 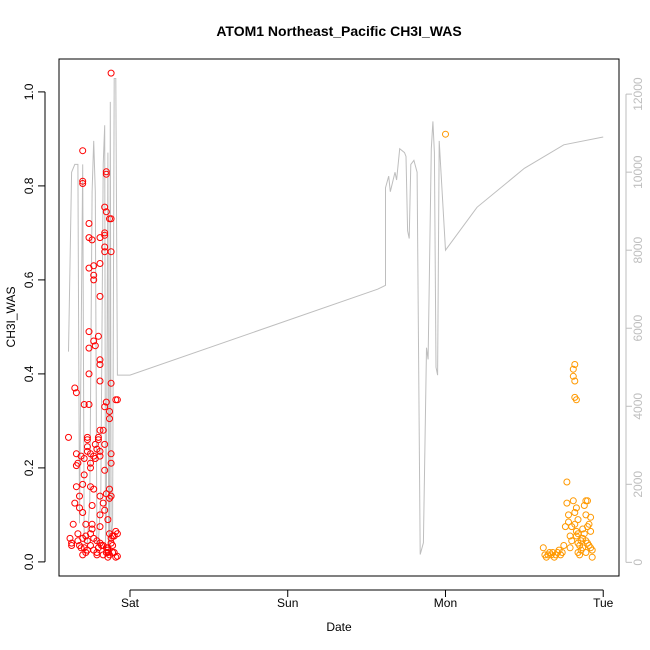 I want to click on y-axis-label: CH3I_WAS, so click(x=11, y=317).